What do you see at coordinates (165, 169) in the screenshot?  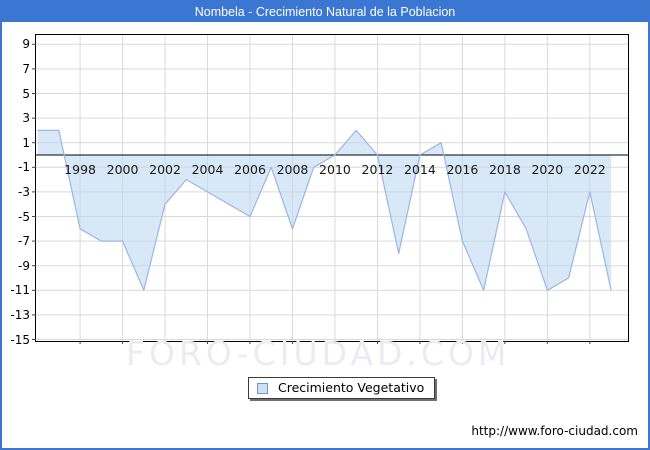 I see `x-tick-label: 2002` at bounding box center [165, 169].